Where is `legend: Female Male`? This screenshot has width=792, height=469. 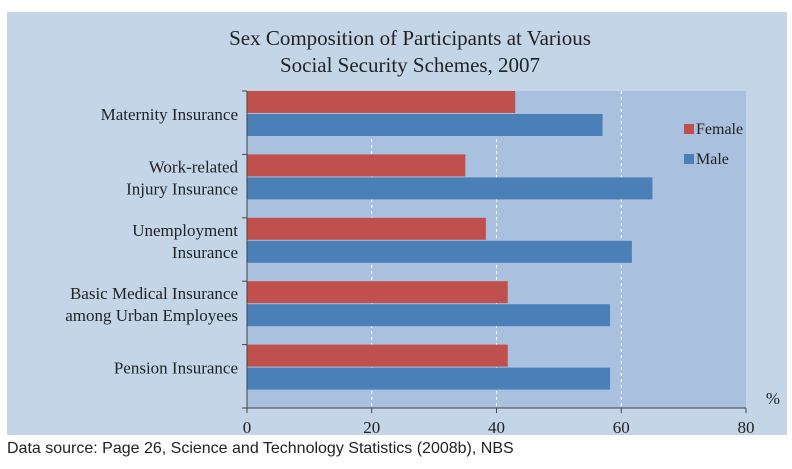 legend: Female Male is located at coordinates (713, 144).